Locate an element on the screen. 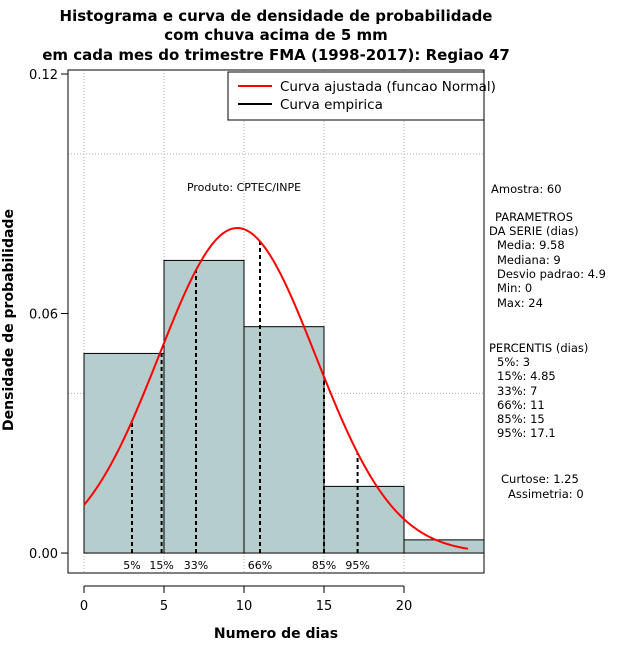  stat-assimetria: Assimetria: 0 is located at coordinates (546, 494).